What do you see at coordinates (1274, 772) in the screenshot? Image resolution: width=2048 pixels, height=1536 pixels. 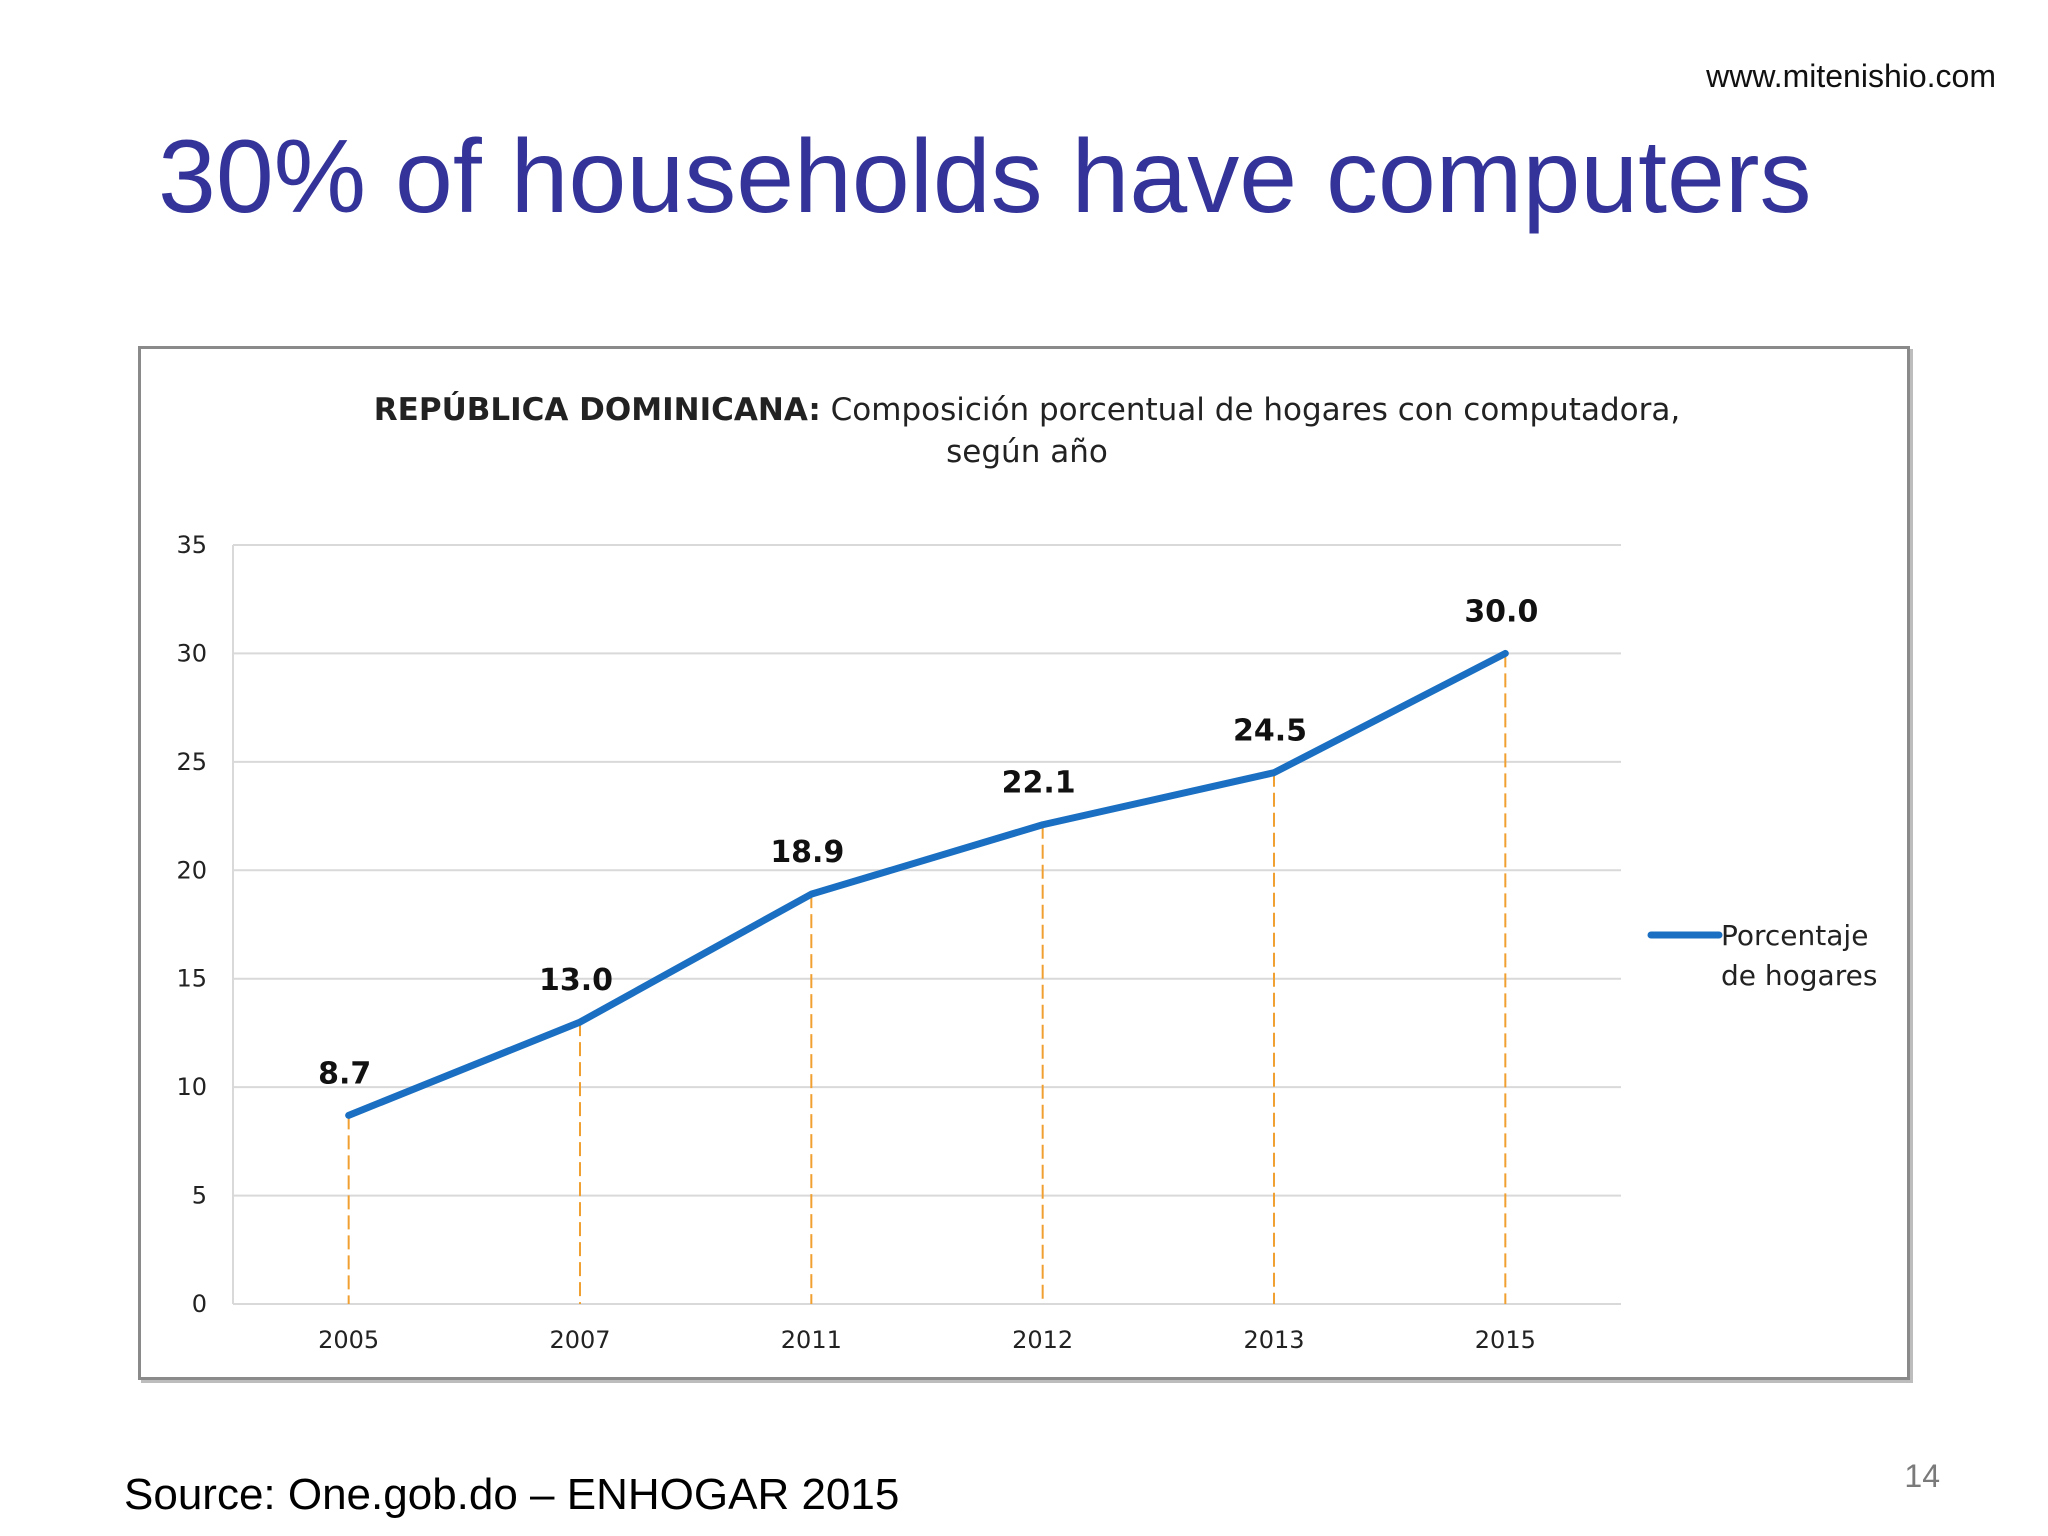 I see `data-point-2013` at bounding box center [1274, 772].